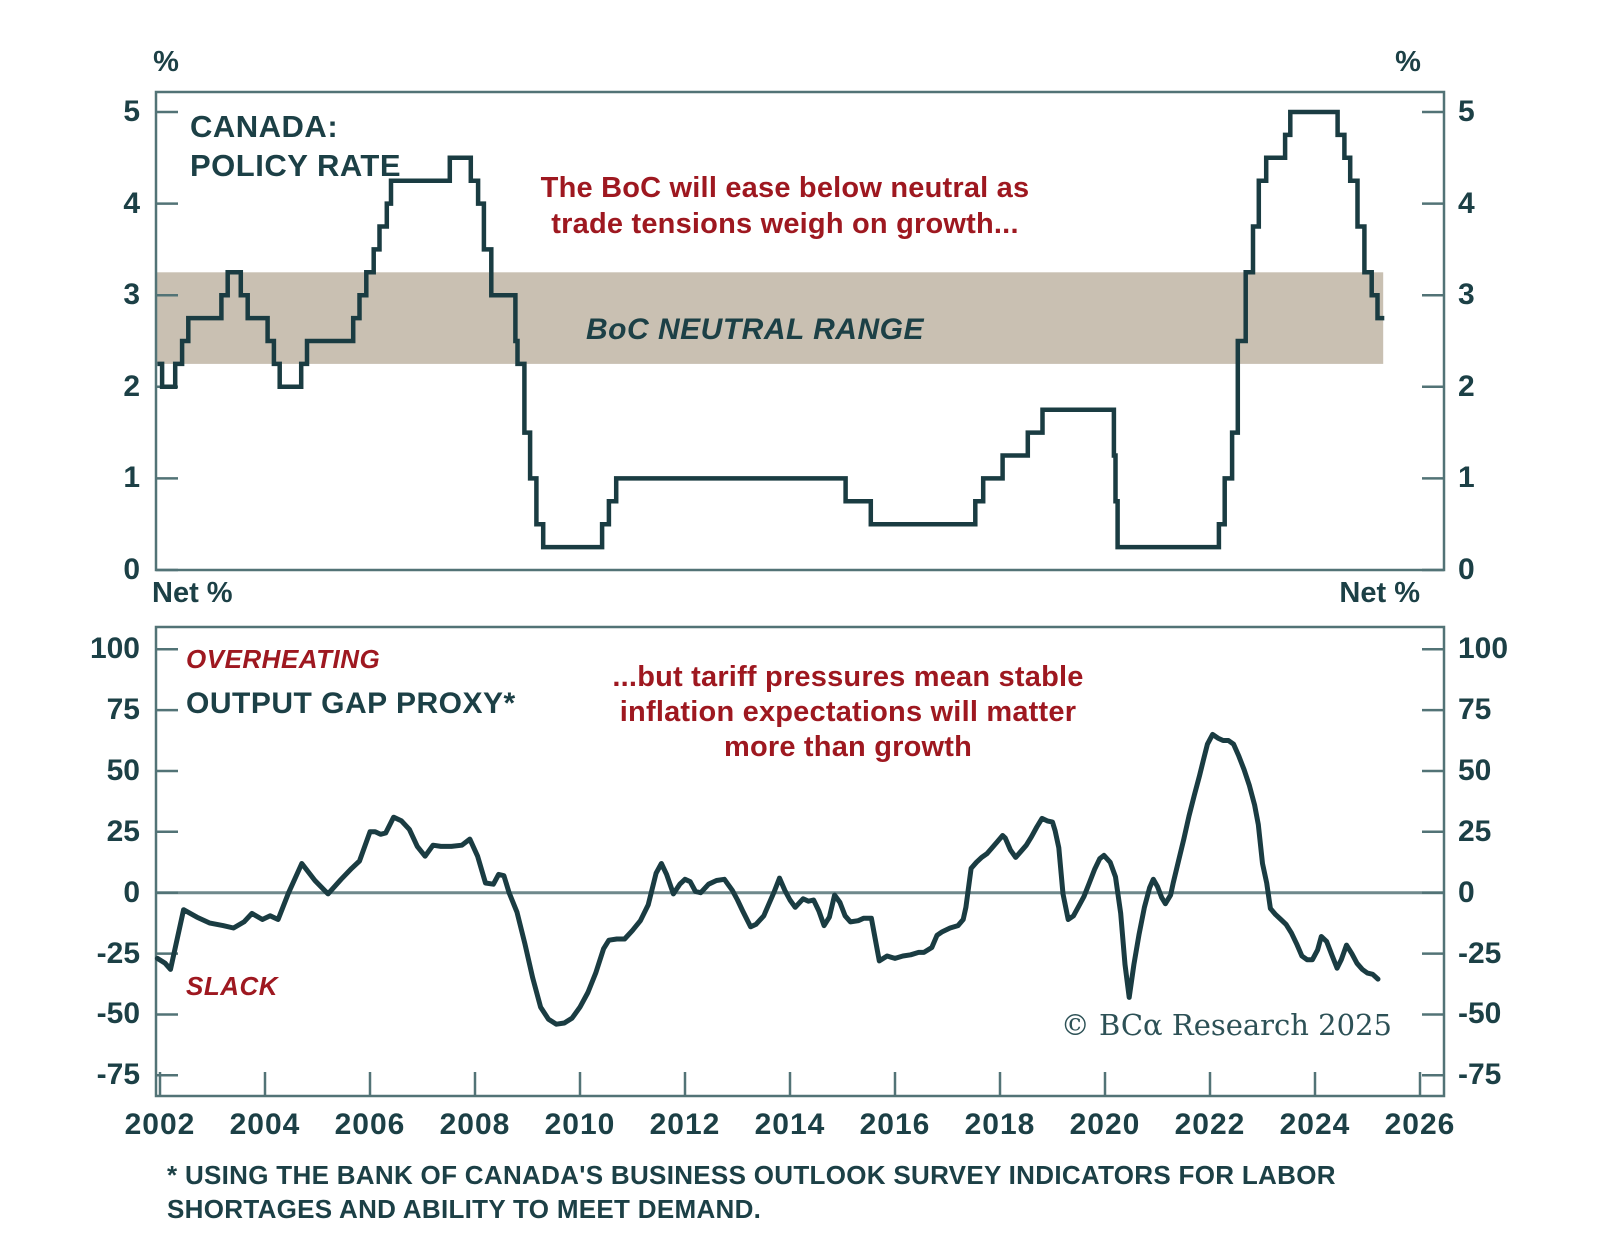 This screenshot has width=1600, height=1242. I want to click on gap-y-tick-label-right: 50, so click(1475, 770).